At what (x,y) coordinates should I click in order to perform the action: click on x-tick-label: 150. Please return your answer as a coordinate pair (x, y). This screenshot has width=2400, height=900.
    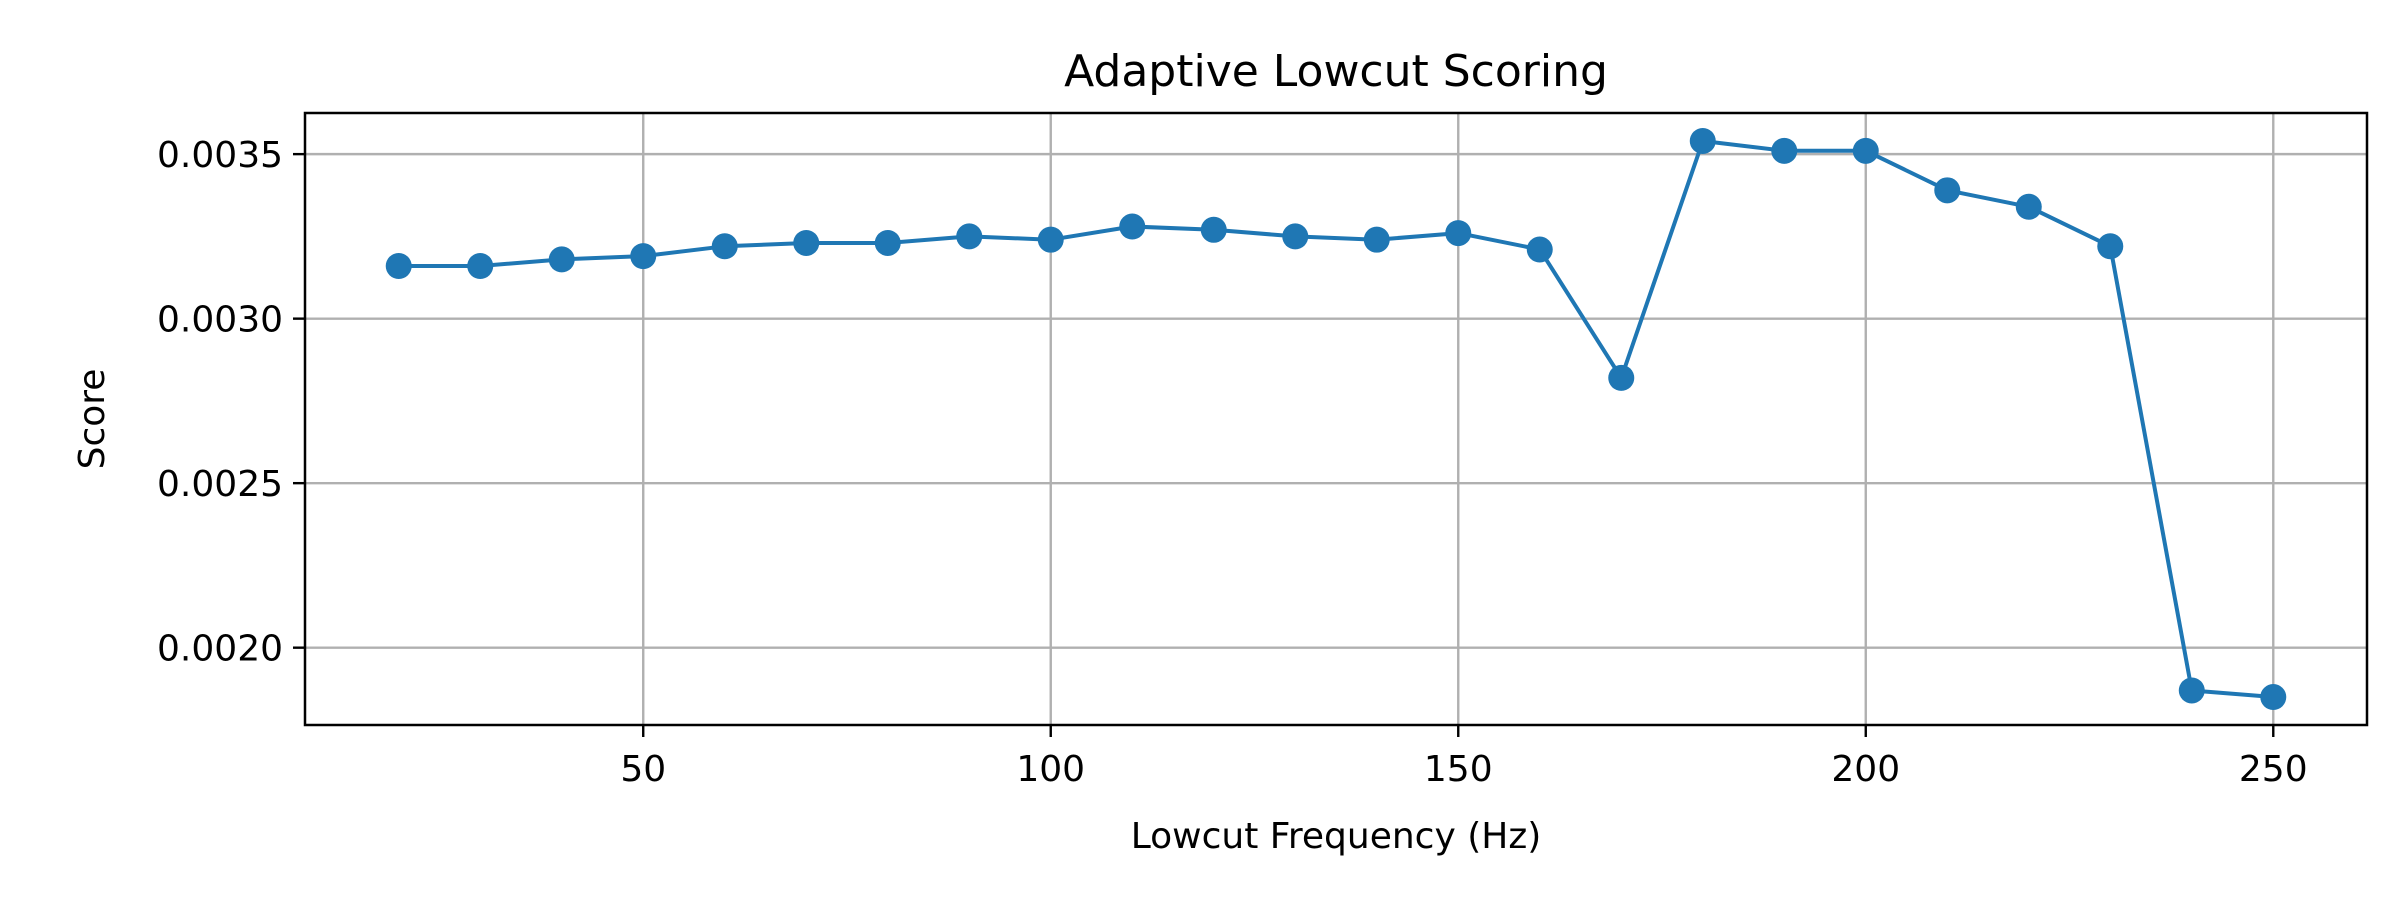
    Looking at the image, I should click on (1458, 769).